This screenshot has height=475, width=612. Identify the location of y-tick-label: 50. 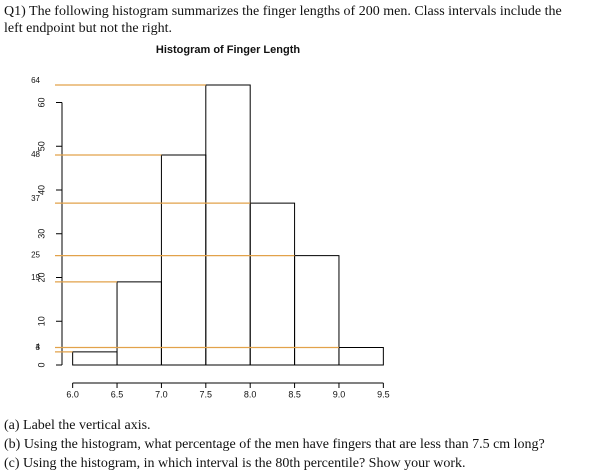
(41, 146).